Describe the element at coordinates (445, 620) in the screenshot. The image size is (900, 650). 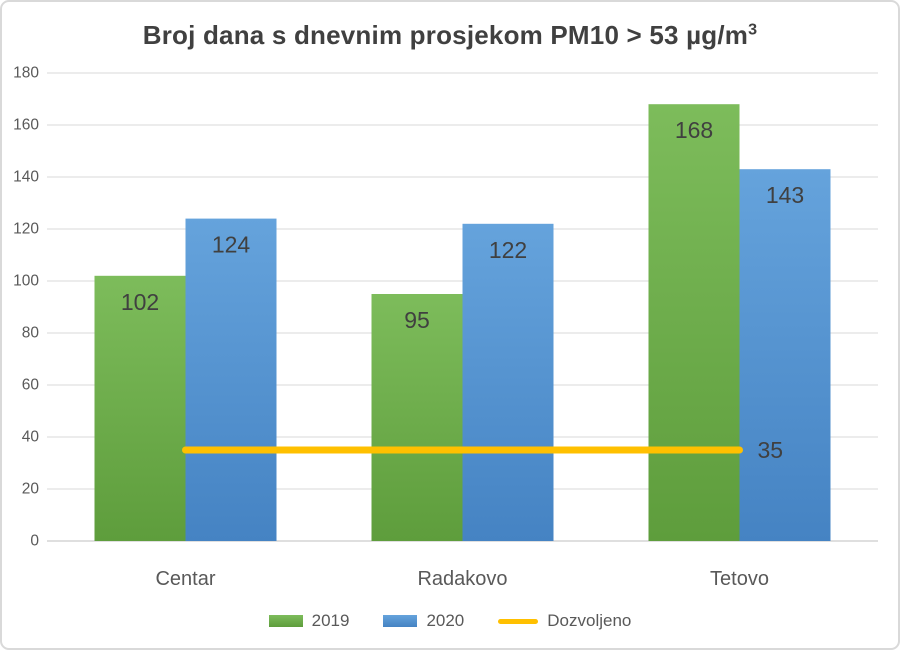
I see `legend-label: 2020` at that location.